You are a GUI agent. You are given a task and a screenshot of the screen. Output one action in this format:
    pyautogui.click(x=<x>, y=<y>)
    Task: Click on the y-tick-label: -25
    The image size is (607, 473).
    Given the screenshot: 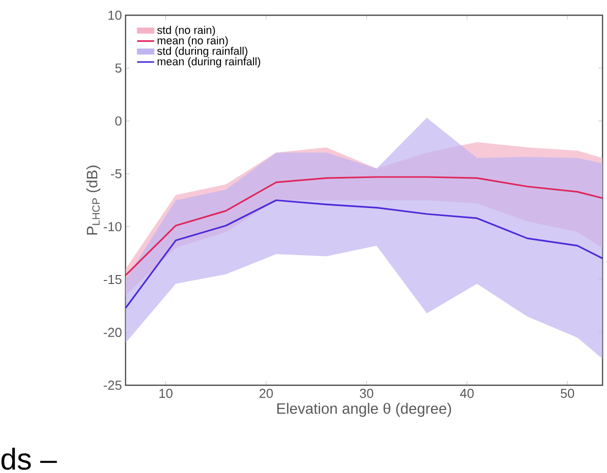 What is the action you would take?
    pyautogui.click(x=113, y=385)
    